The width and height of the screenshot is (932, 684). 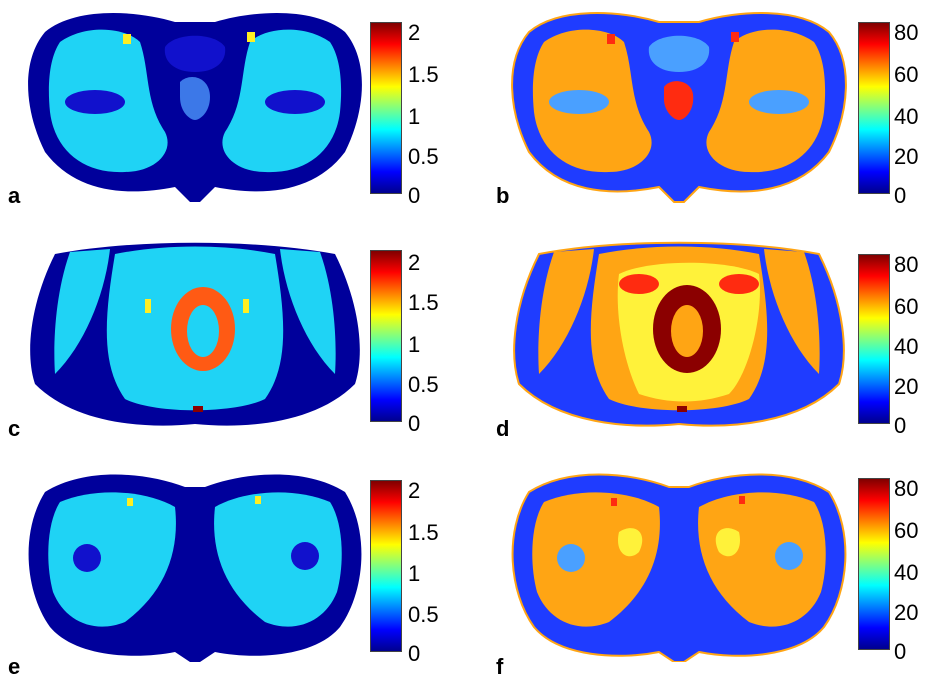 I want to click on right-iliac-hotspot, so click(x=739, y=284).